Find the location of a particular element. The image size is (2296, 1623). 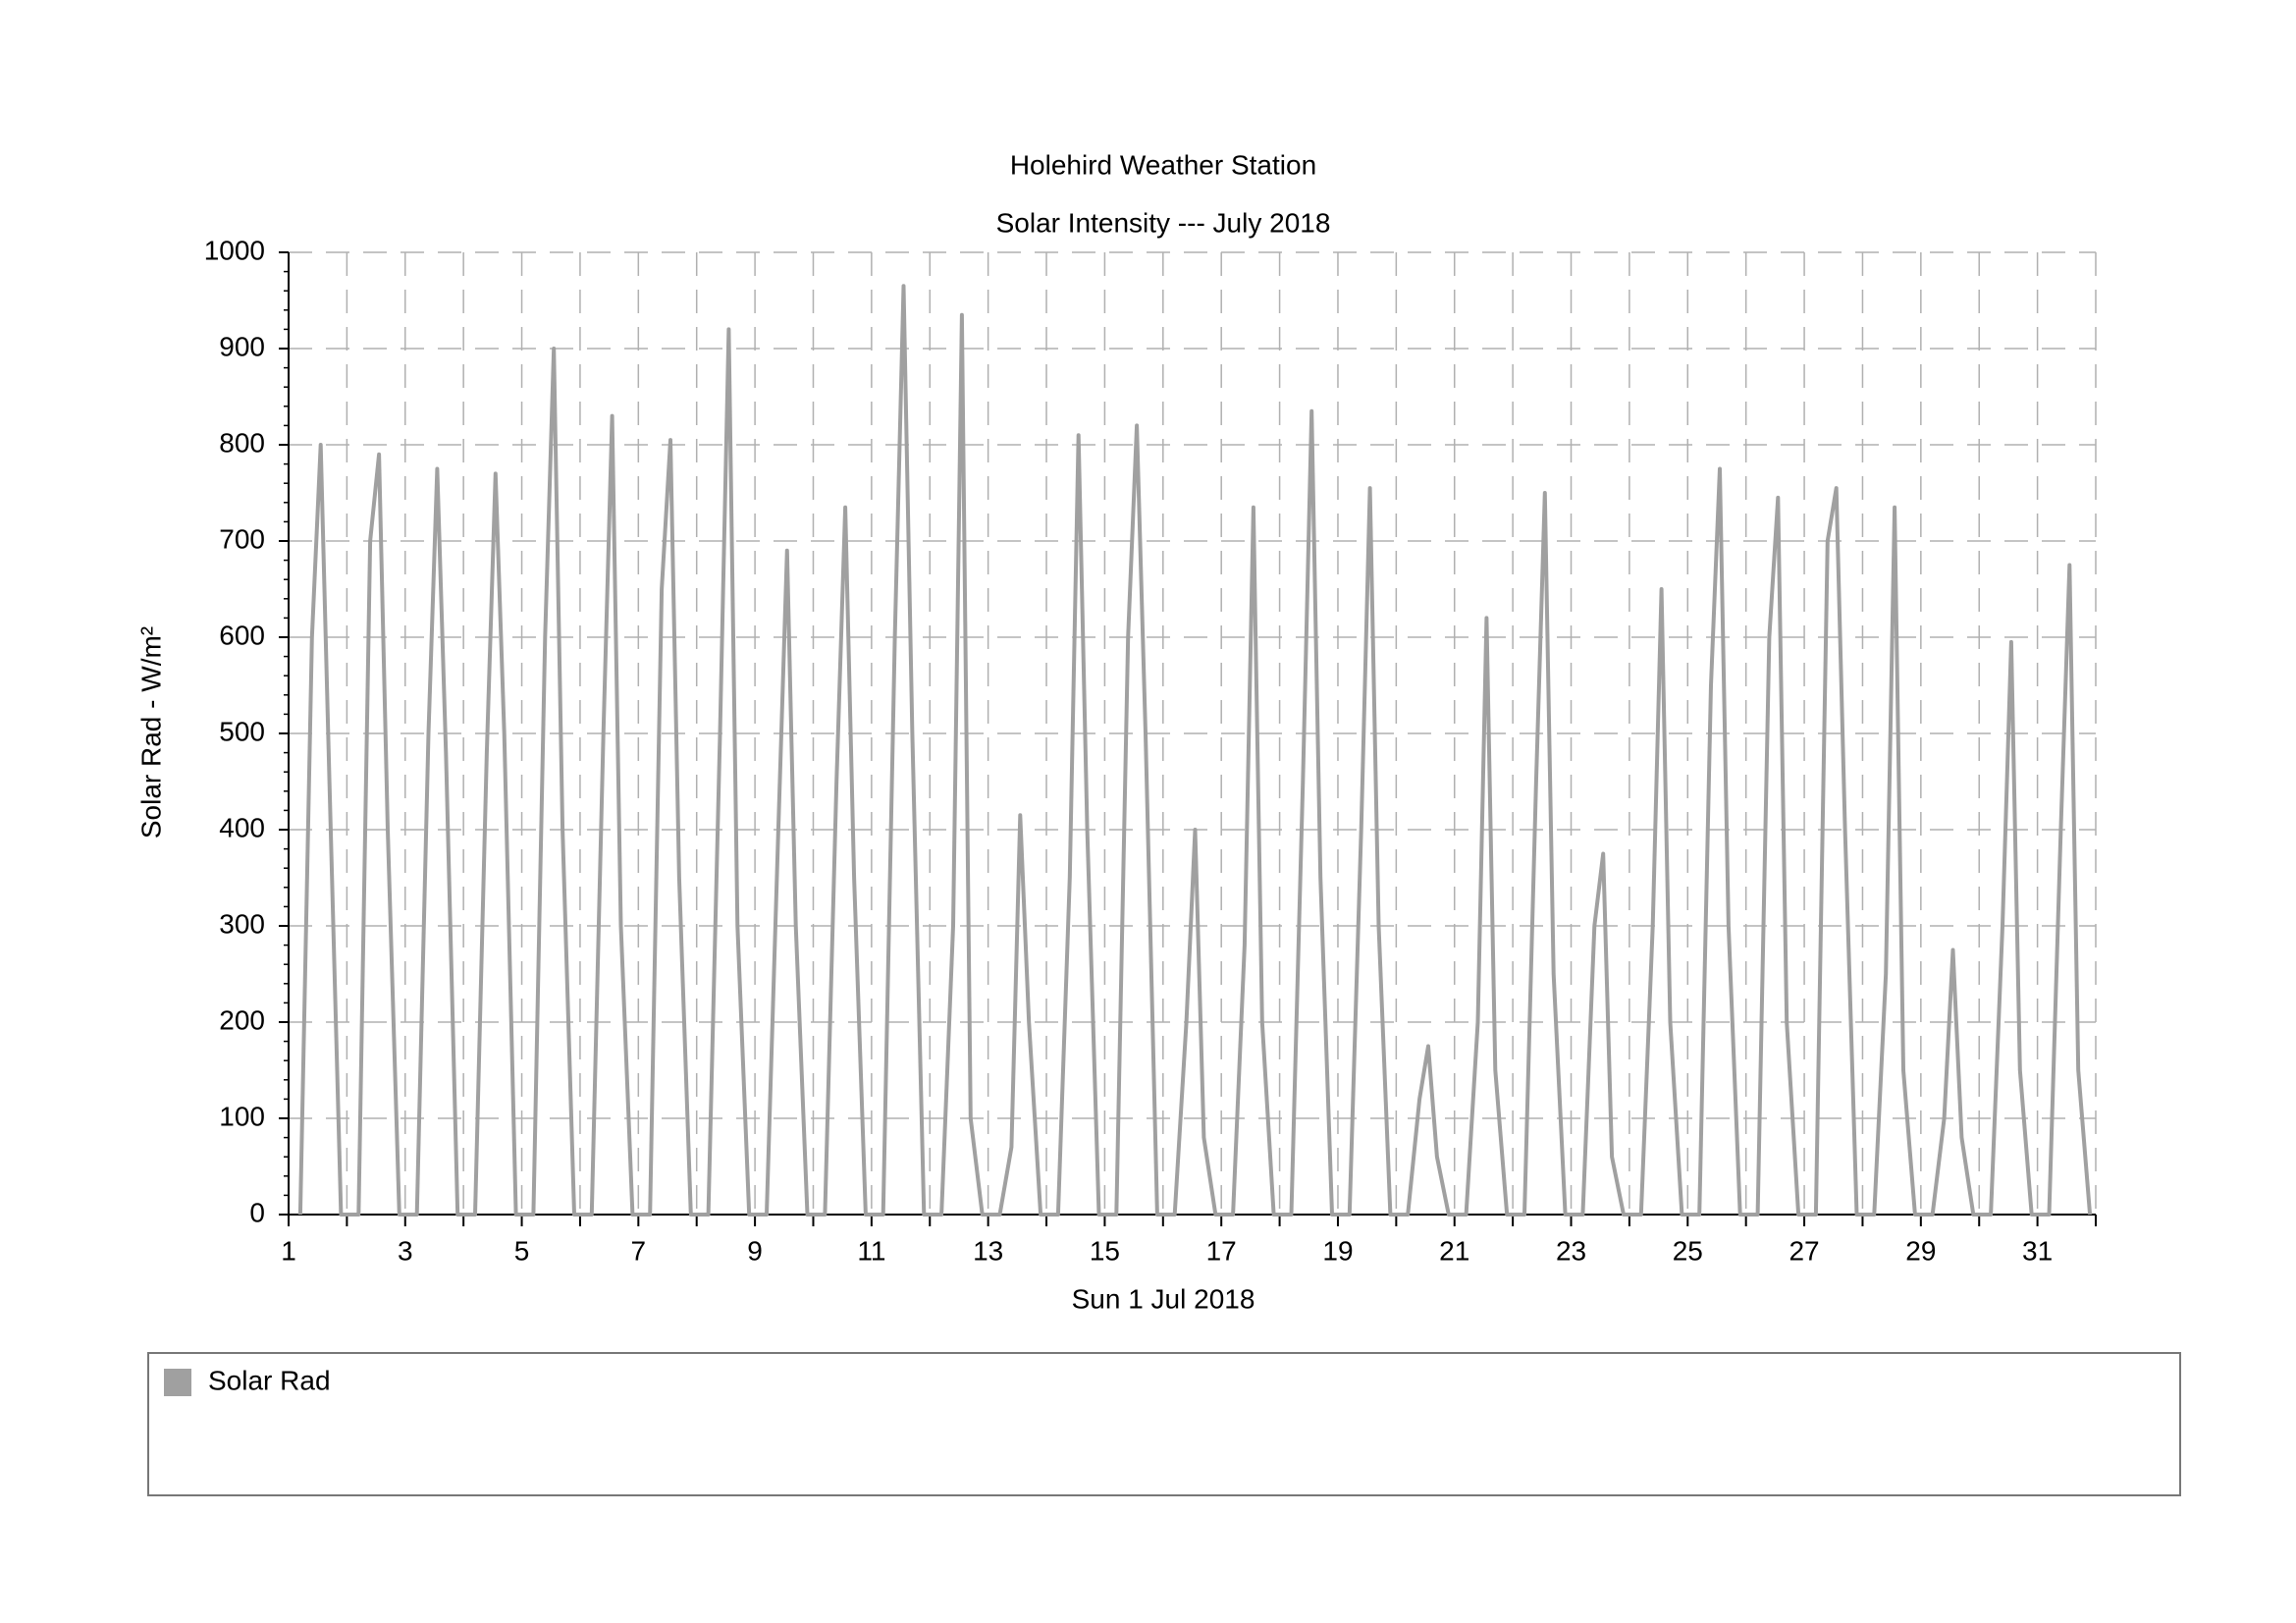

x-axis-label: Sun 1 Jul 2018 is located at coordinates (1163, 1298).